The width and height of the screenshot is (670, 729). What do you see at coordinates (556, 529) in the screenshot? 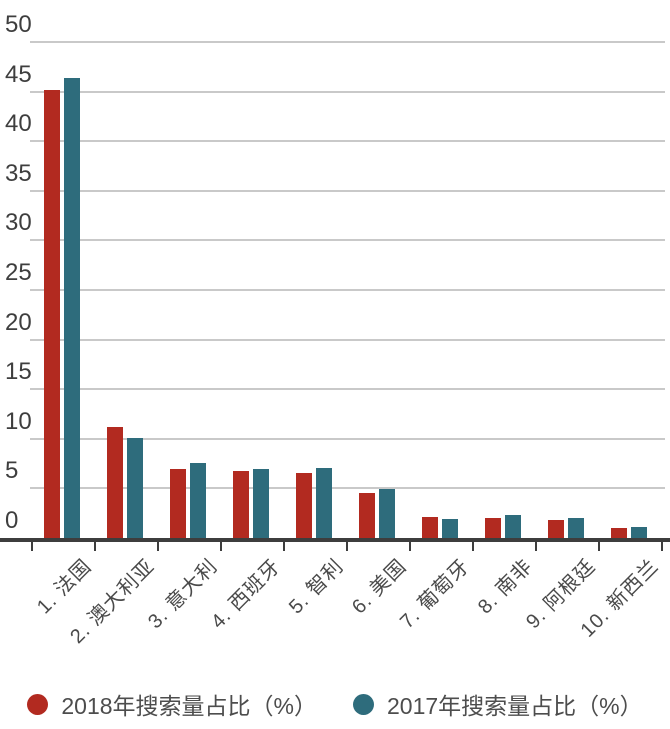
I see `bar-2018年-9. 阿根廷` at bounding box center [556, 529].